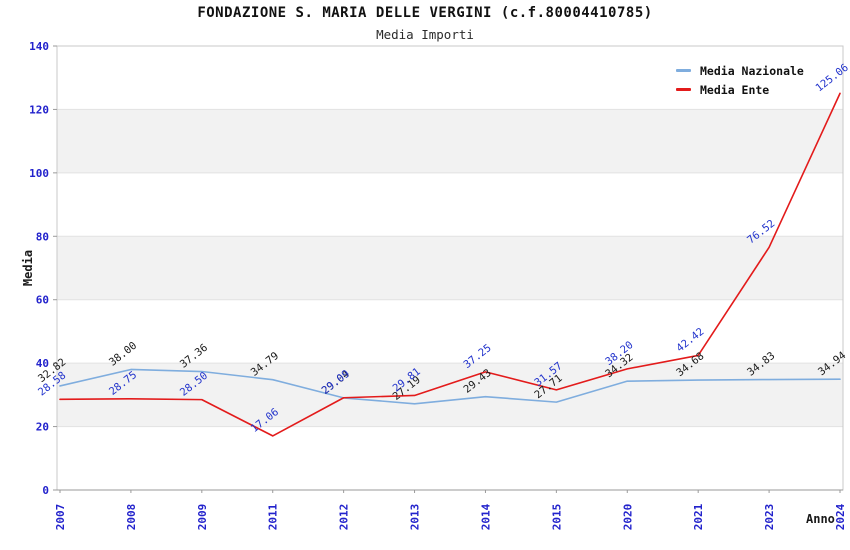 The height and width of the screenshot is (550, 850). What do you see at coordinates (485, 516) in the screenshot?
I see `svg-text: 2014` at bounding box center [485, 516].